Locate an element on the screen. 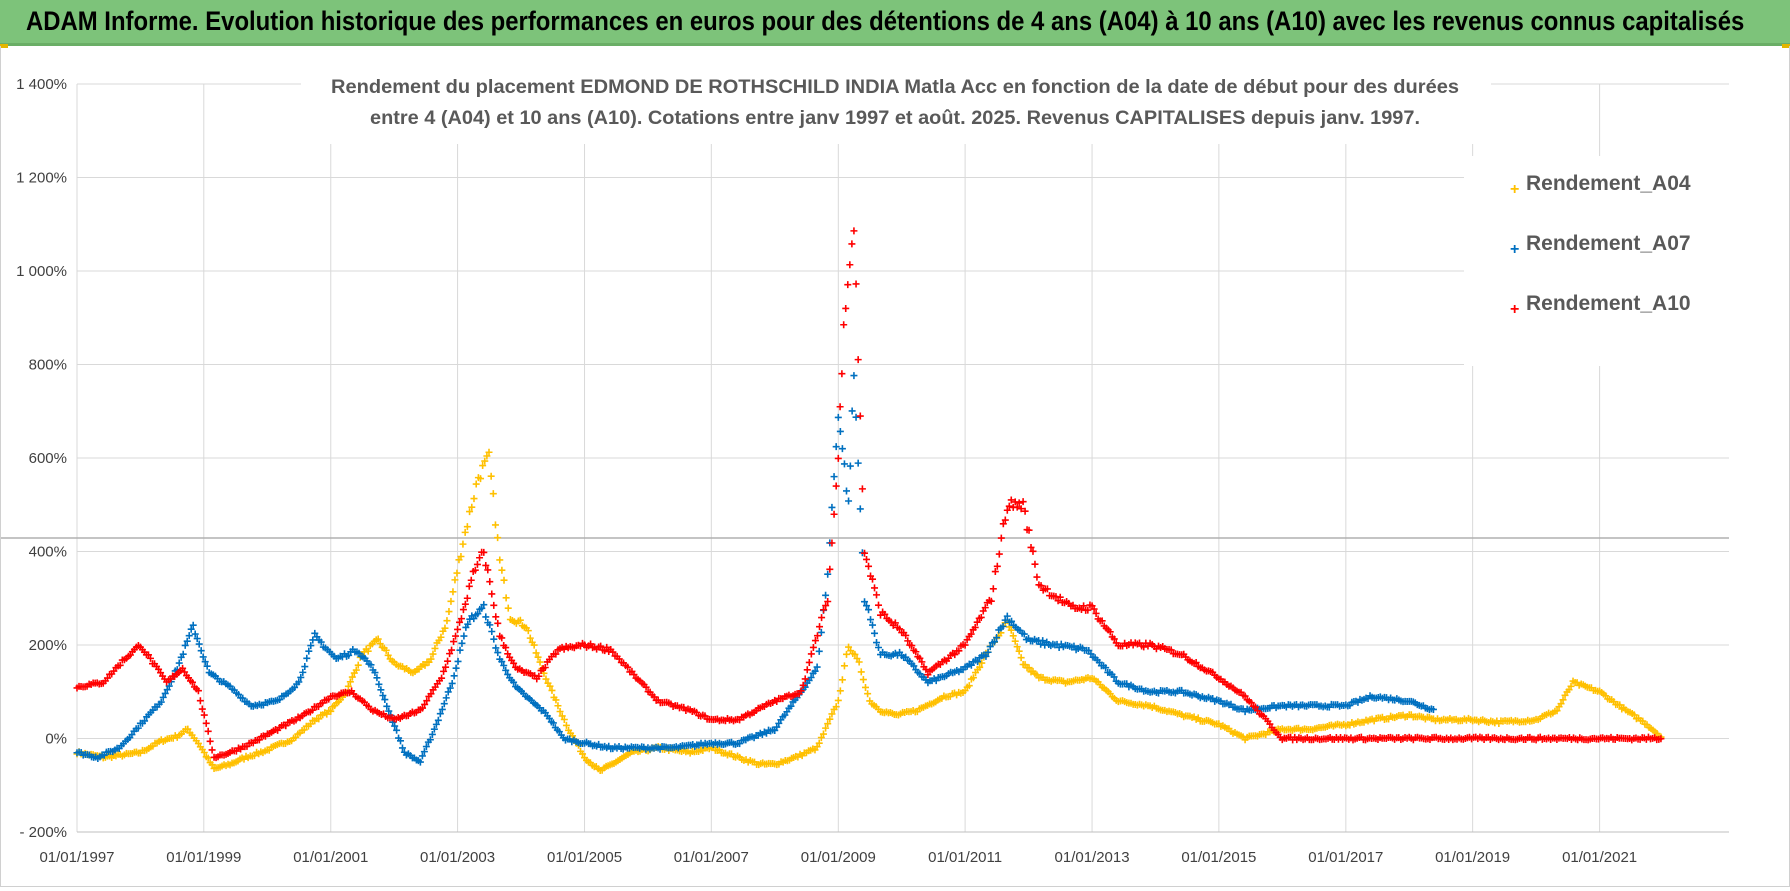  legend-item-a07: + Rendement_A07 is located at coordinates (1600, 245).